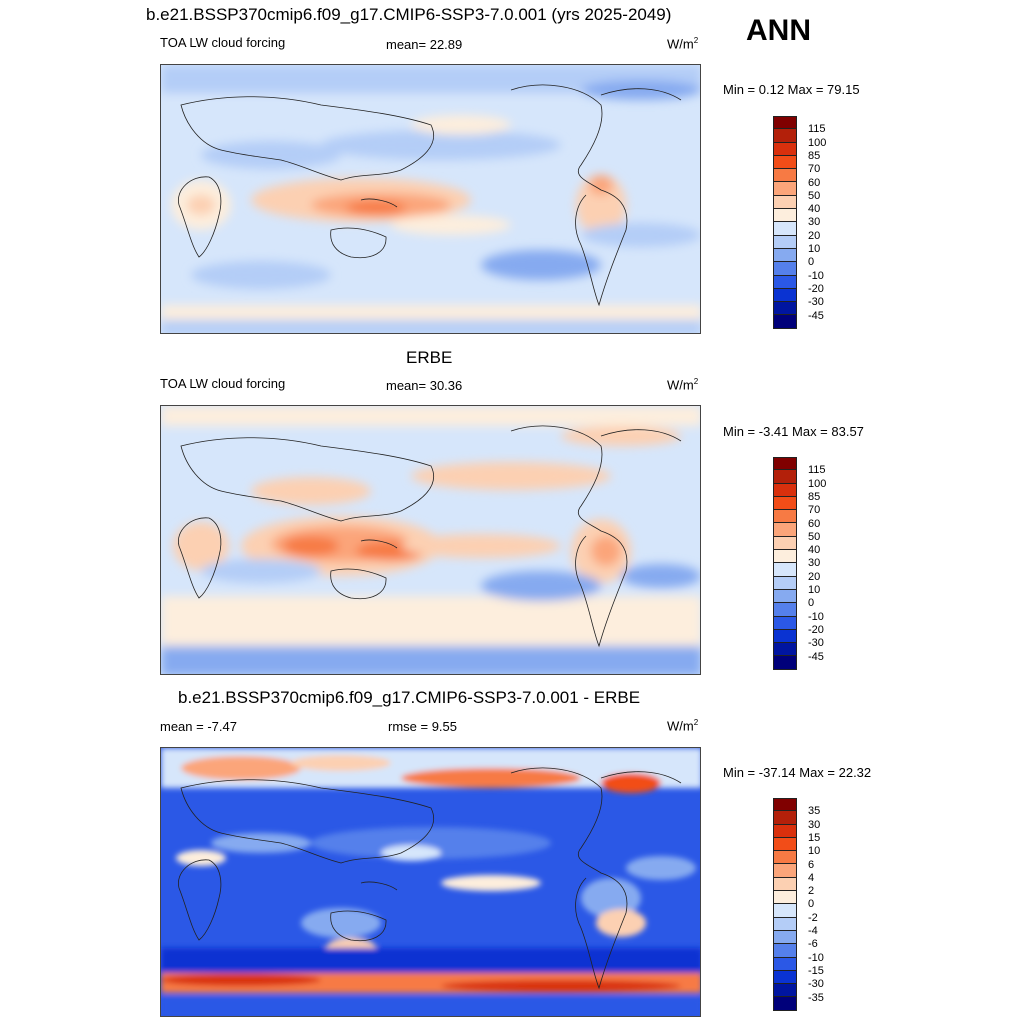 The width and height of the screenshot is (1024, 1024). Describe the element at coordinates (683, 44) in the screenshot. I see `panel-1-units: W/m2` at that location.